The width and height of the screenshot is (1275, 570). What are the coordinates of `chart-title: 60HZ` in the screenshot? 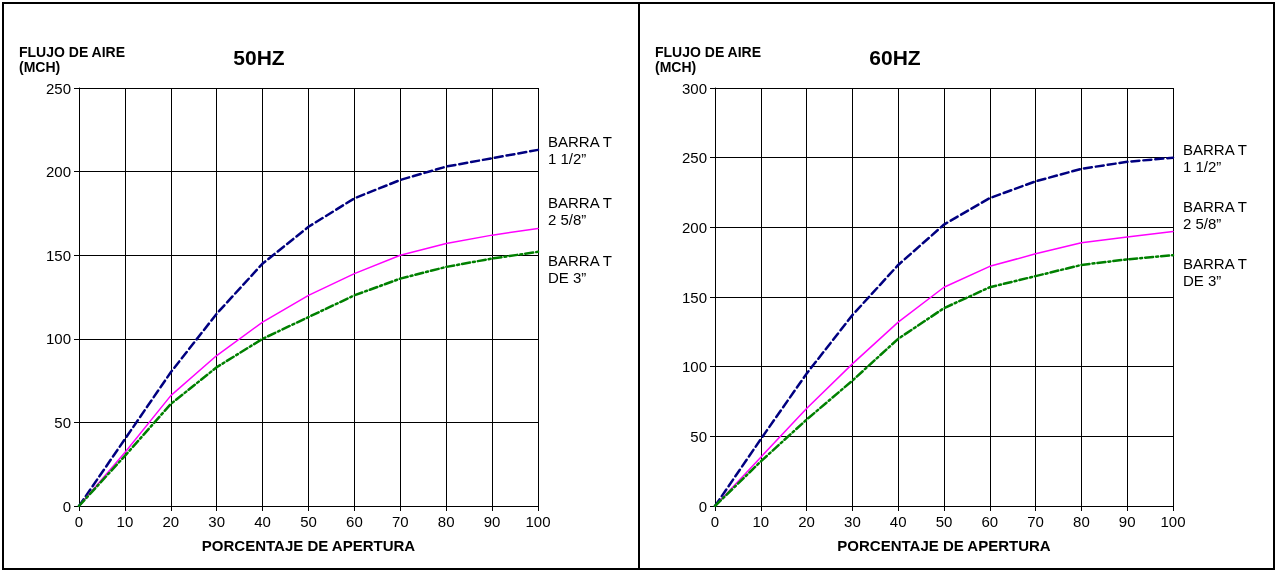 It's located at (895, 57).